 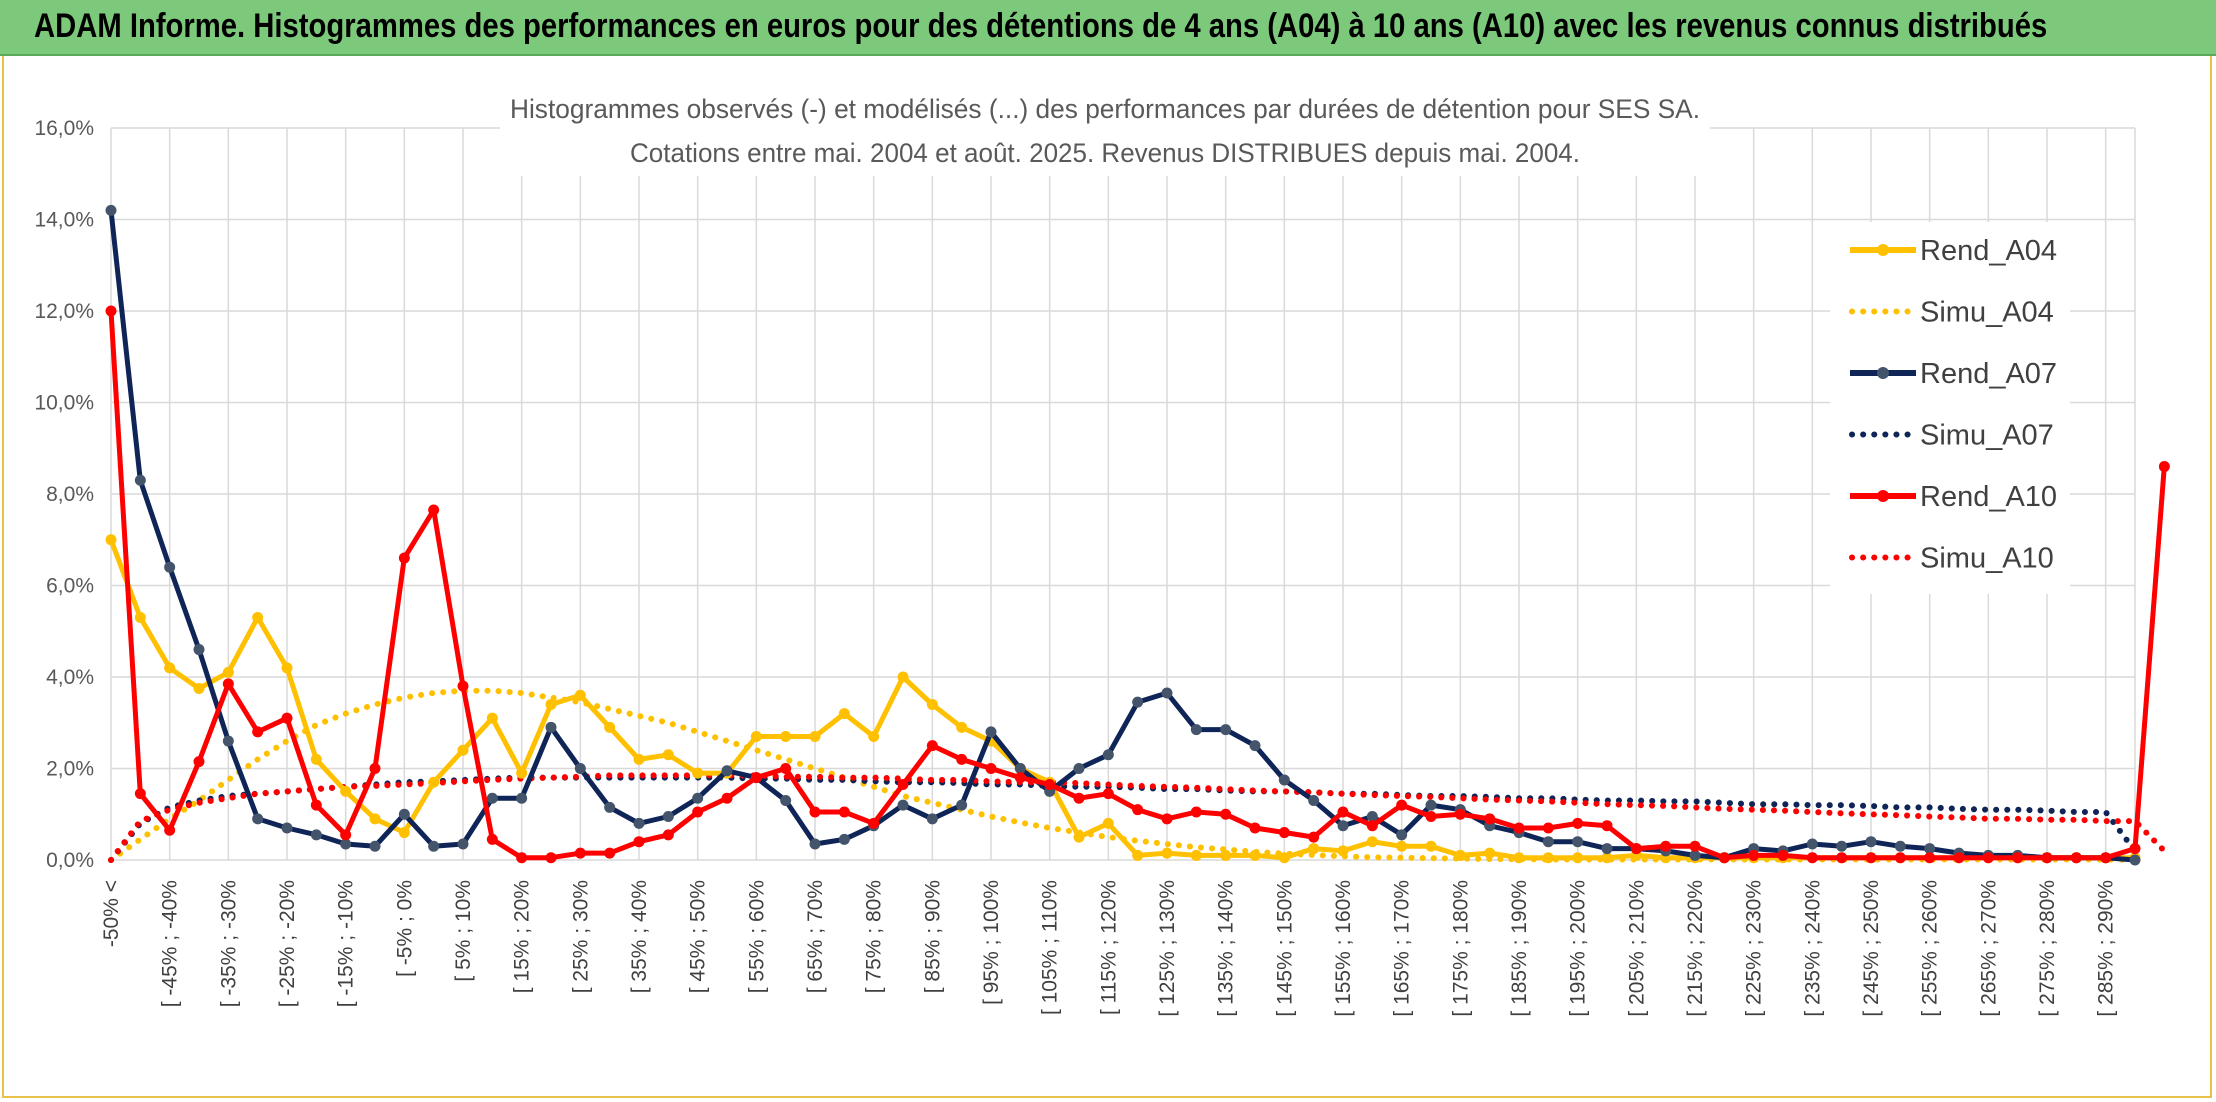 I want to click on x-tick-label: [ 5% ; 10%, so click(x=463, y=931).